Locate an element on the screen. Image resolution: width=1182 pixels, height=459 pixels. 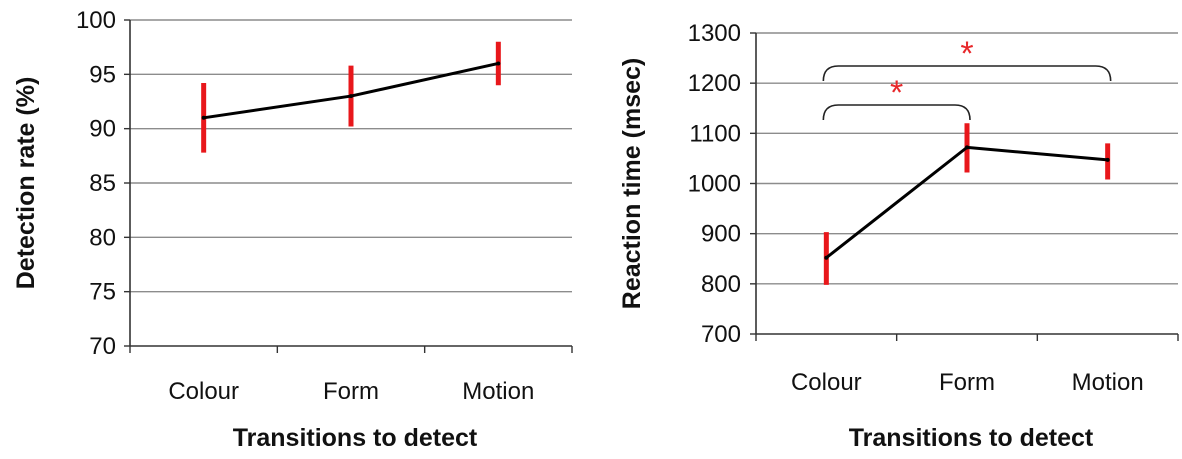
y-tick-label: 1000 is located at coordinates (714, 184).